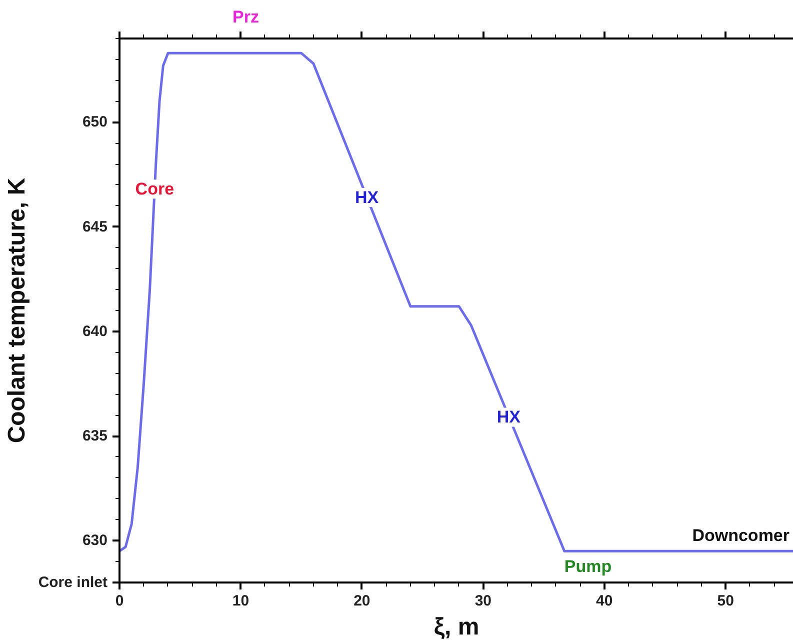 The height and width of the screenshot is (643, 793). Describe the element at coordinates (362, 601) in the screenshot. I see `x-tick-label: 20` at that location.